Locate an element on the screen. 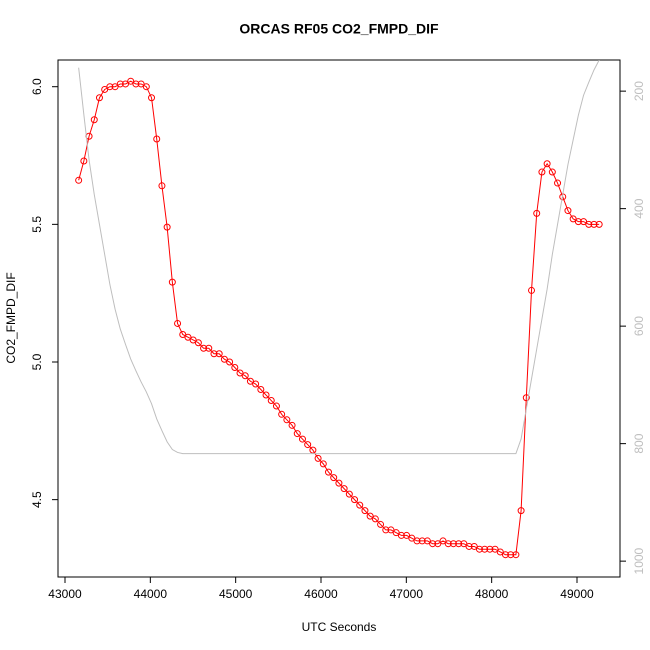 The height and width of the screenshot is (650, 650). y2-tick-label: 800 is located at coordinates (639, 443).